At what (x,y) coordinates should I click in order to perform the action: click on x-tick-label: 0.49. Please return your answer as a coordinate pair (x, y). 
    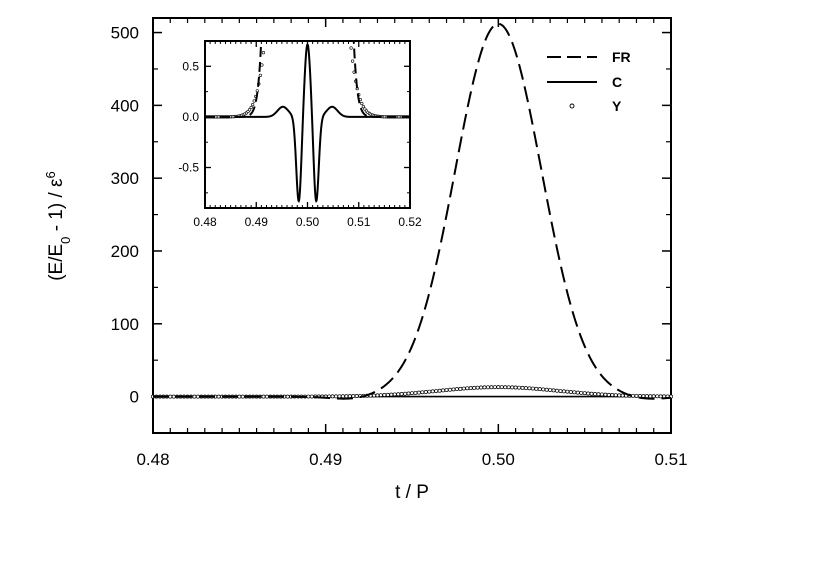
    Looking at the image, I should click on (325, 459).